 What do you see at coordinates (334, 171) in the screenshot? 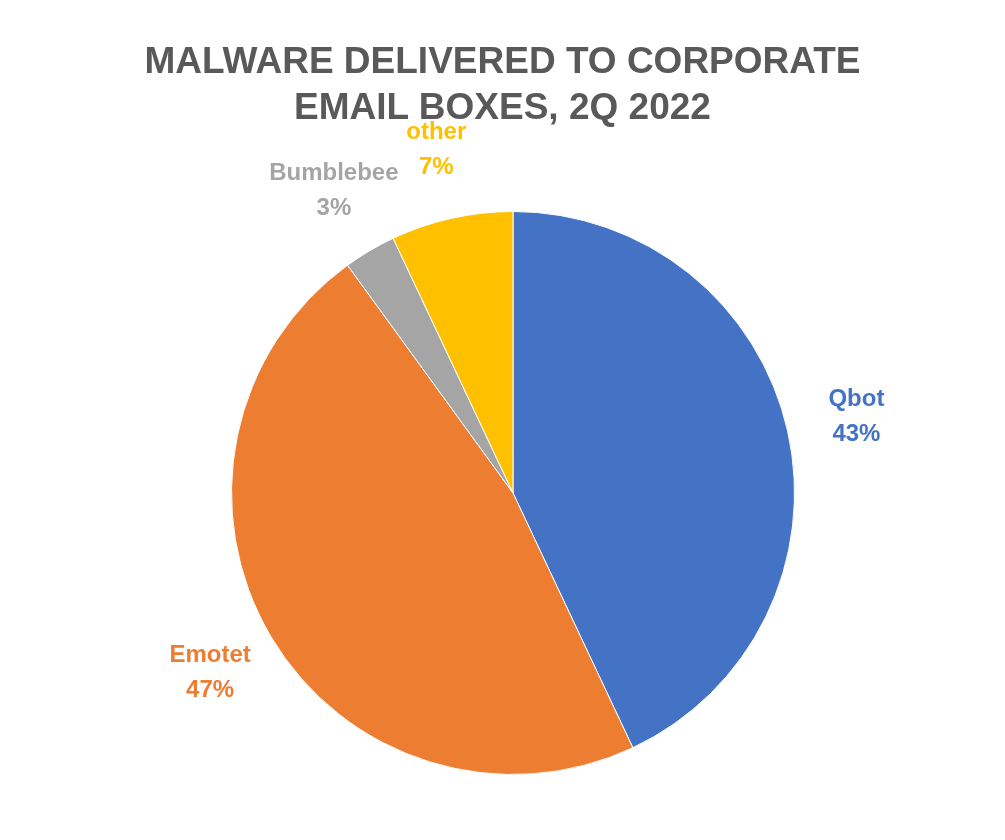
I see `slice-label: Bumblebee` at bounding box center [334, 171].